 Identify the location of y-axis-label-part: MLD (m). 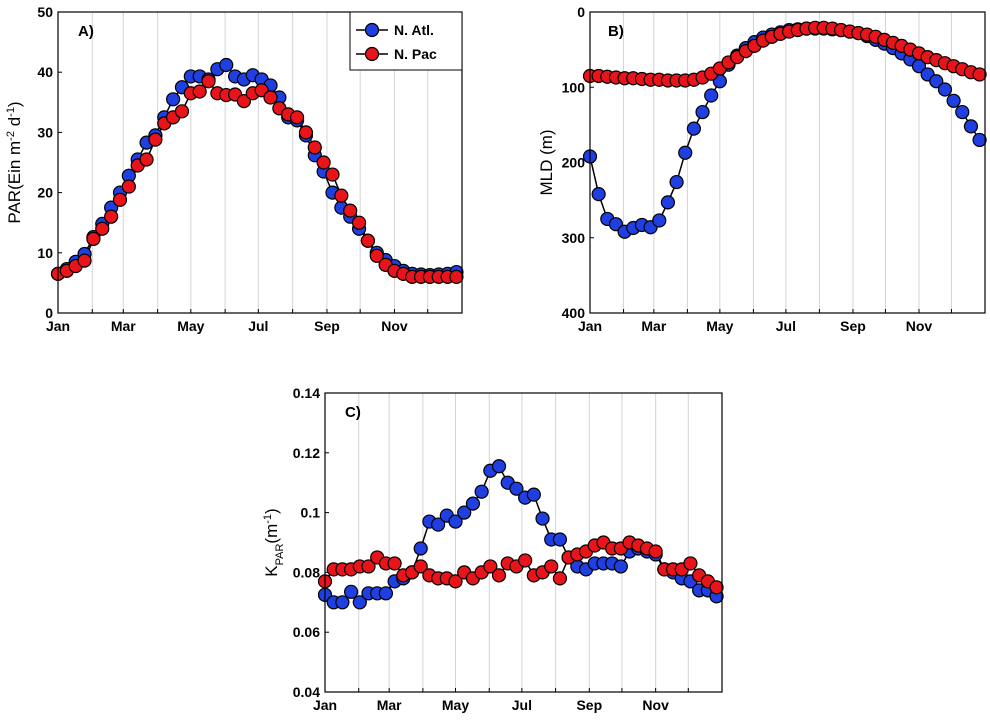
(546, 162).